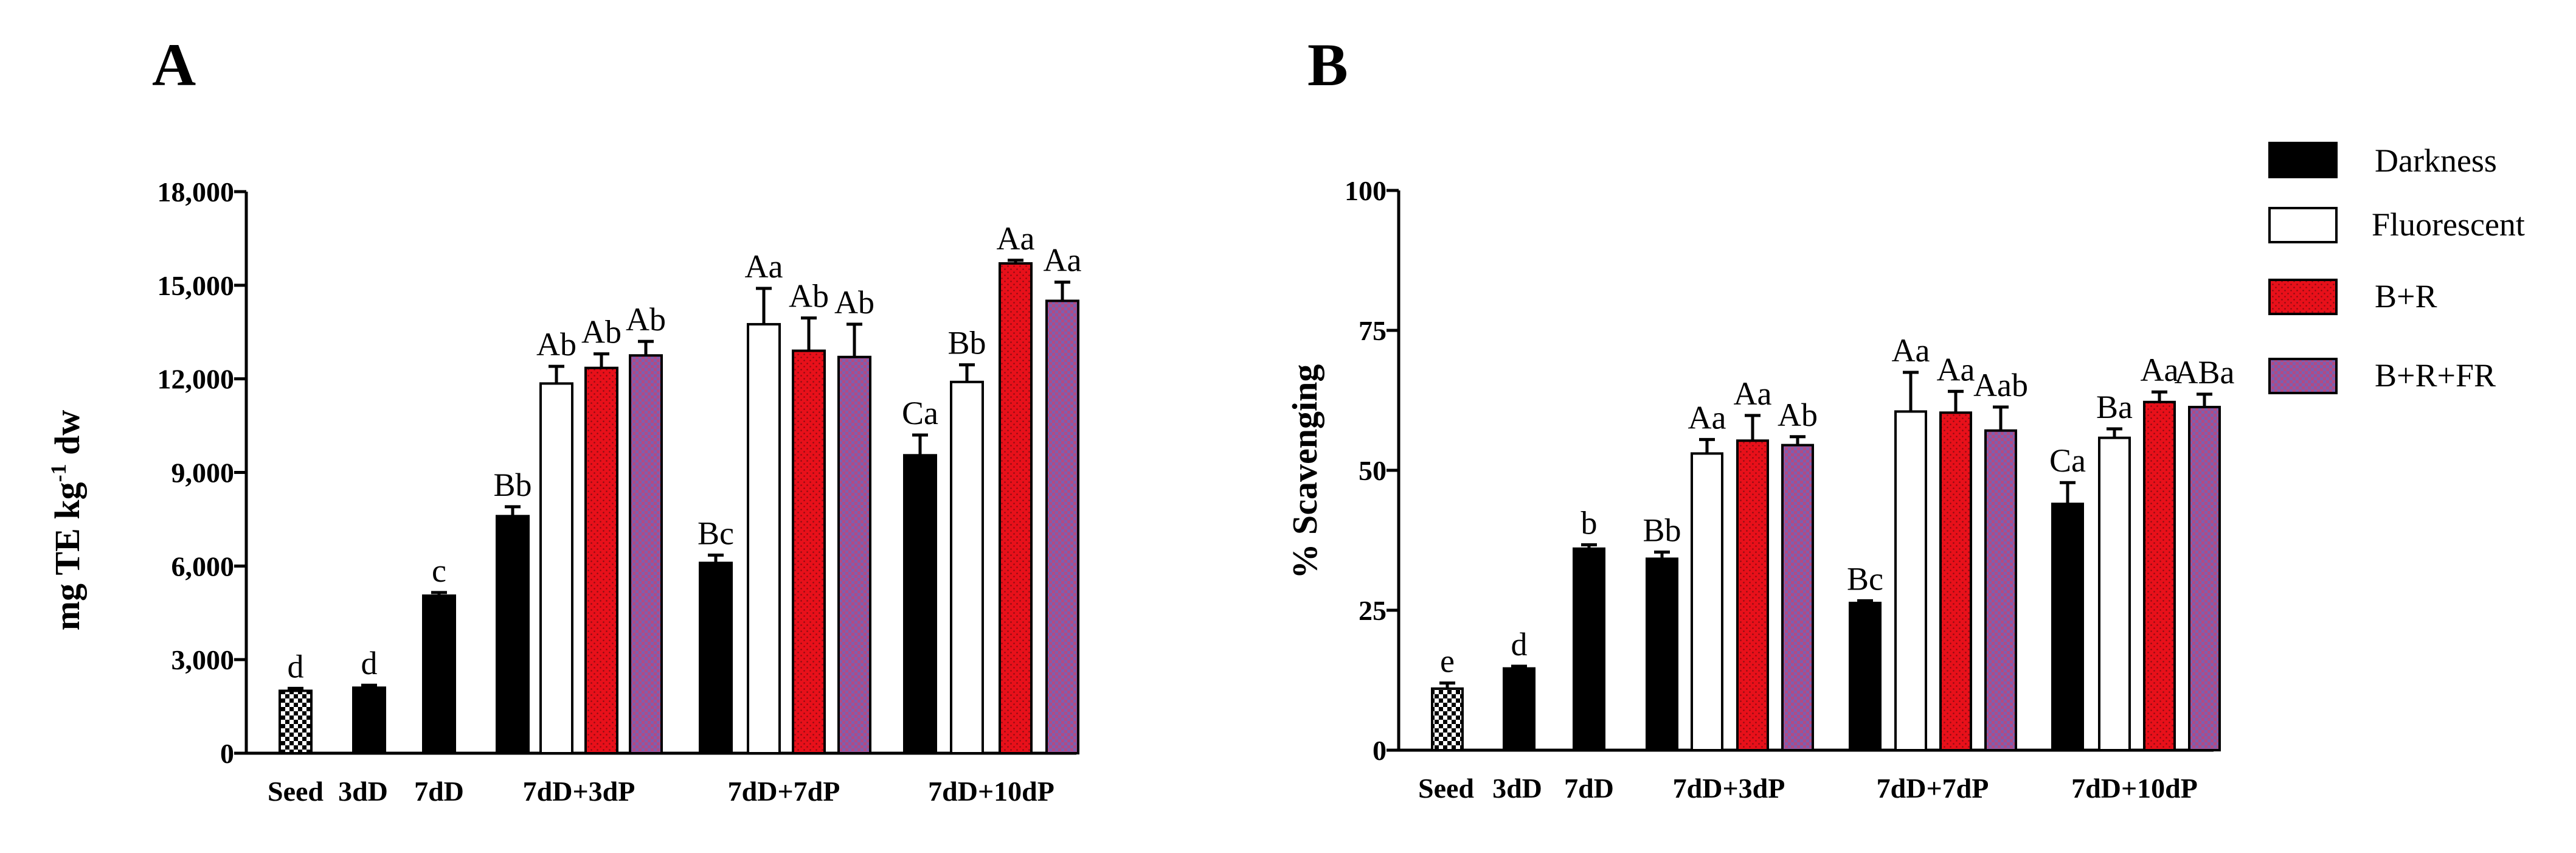 This screenshot has height=853, width=2576. I want to click on panel-letter-b: B, so click(1327, 65).